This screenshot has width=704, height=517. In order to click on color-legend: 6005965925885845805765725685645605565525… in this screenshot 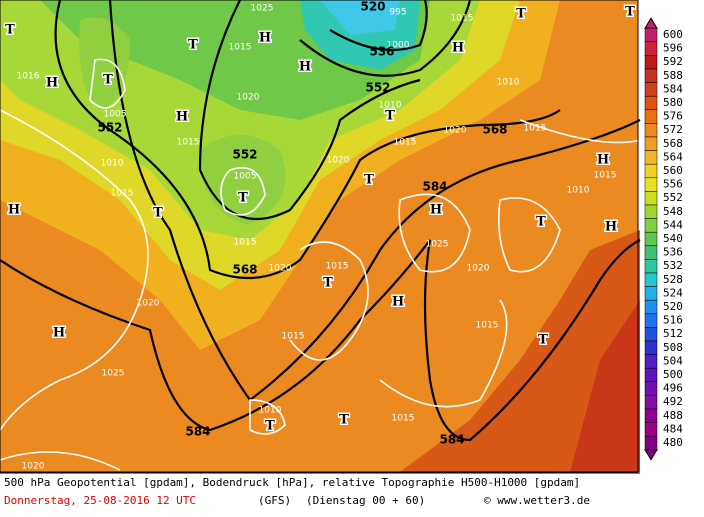, I will do `click(663, 239)`.